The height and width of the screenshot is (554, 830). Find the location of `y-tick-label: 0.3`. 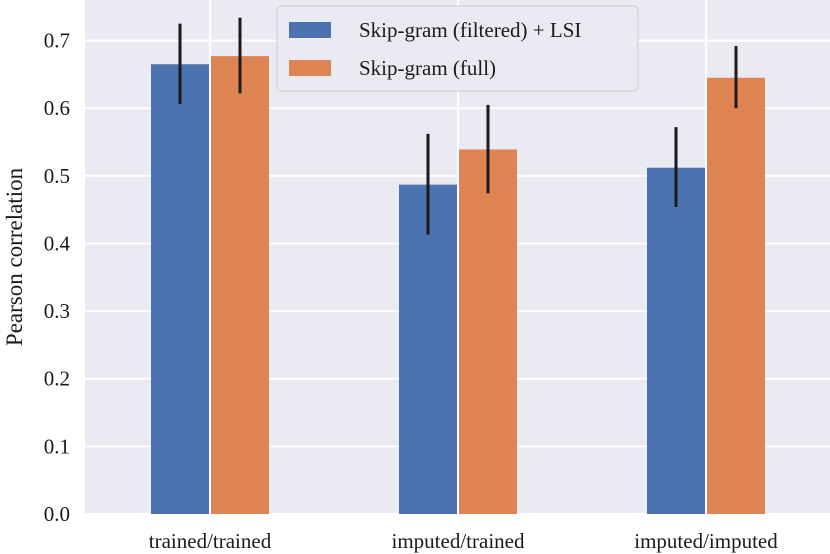

y-tick-label: 0.3 is located at coordinates (57, 311).